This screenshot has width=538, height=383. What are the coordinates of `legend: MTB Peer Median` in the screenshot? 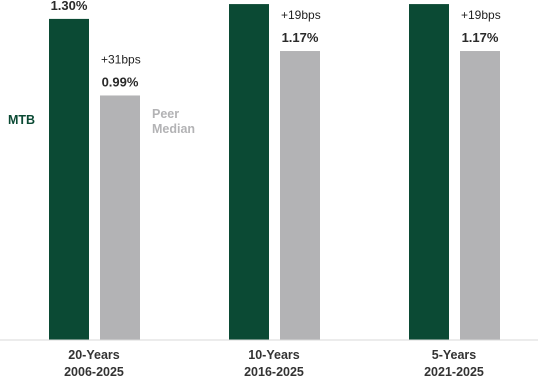 It's located at (101, 121).